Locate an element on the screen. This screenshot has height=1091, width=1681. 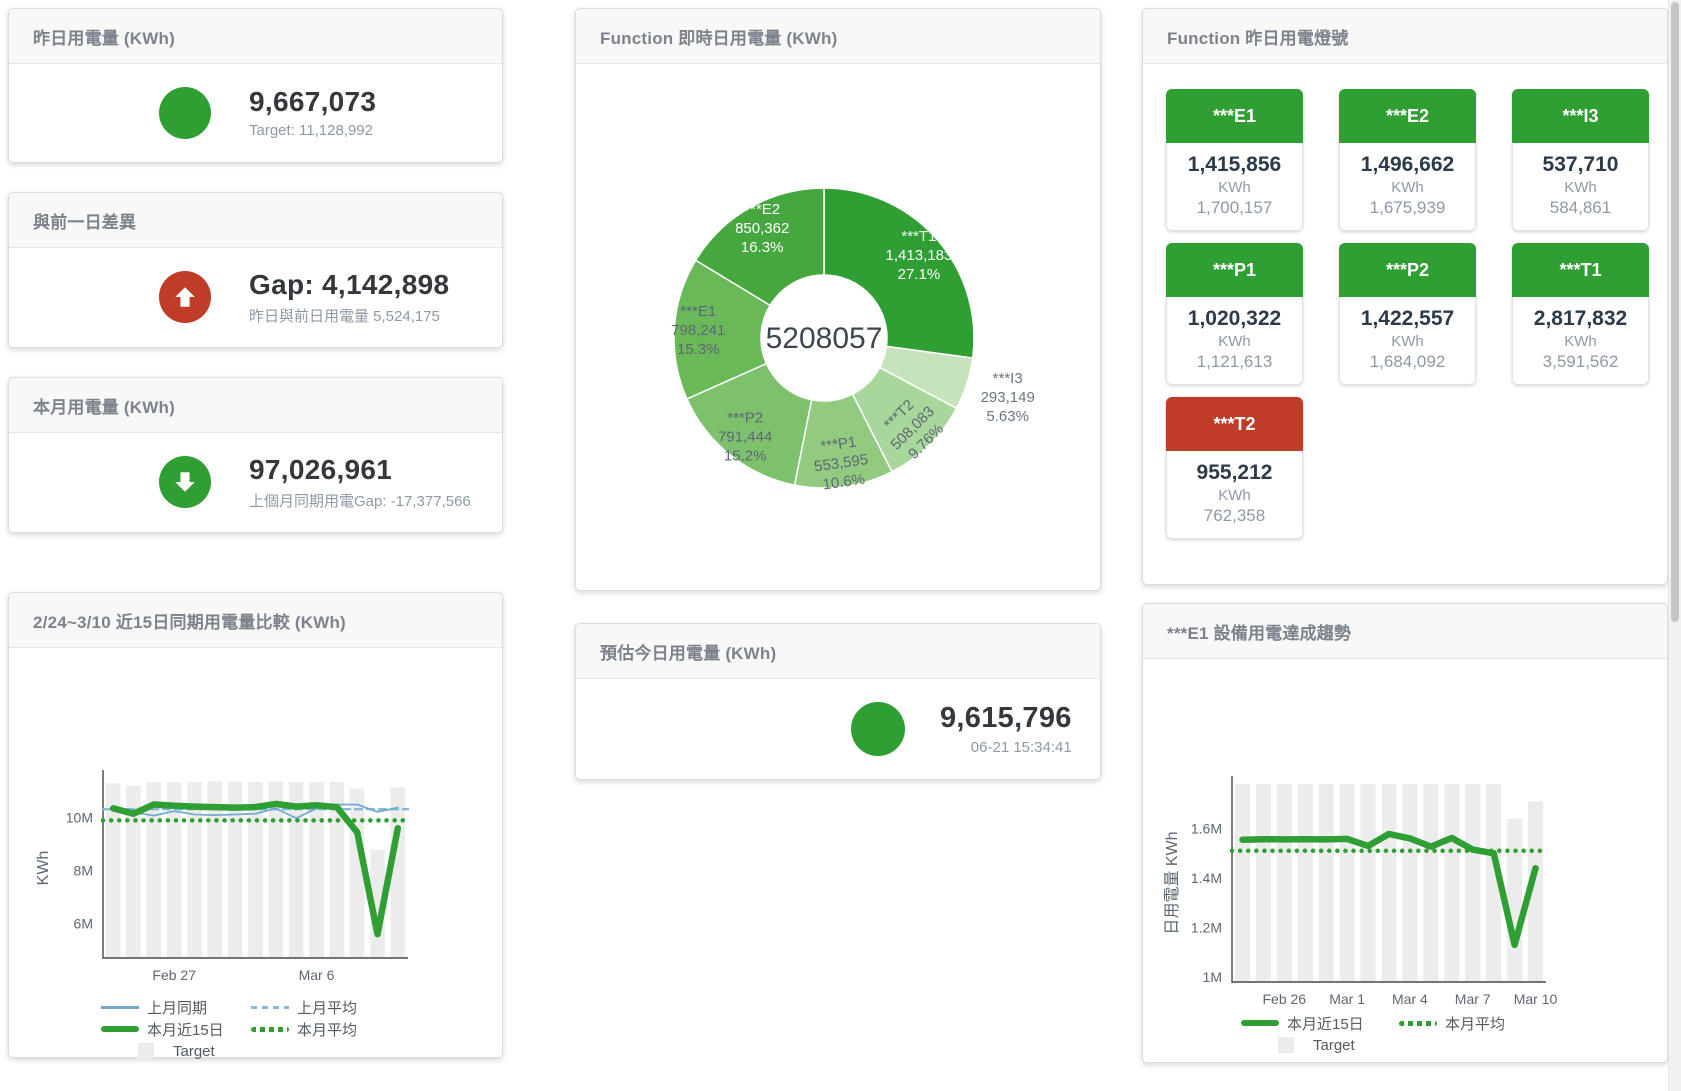
tile-value: 1,020,322 is located at coordinates (1234, 318).